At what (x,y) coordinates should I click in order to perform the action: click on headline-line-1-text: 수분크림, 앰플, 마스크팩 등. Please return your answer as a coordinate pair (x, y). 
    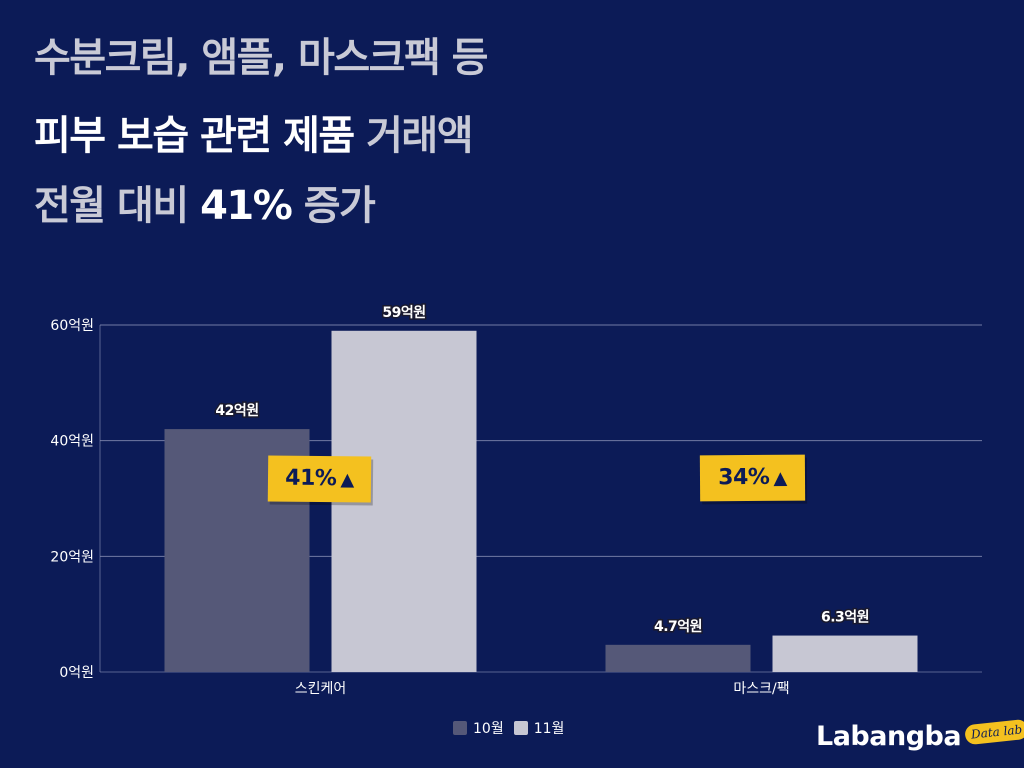
    Looking at the image, I should click on (261, 58).